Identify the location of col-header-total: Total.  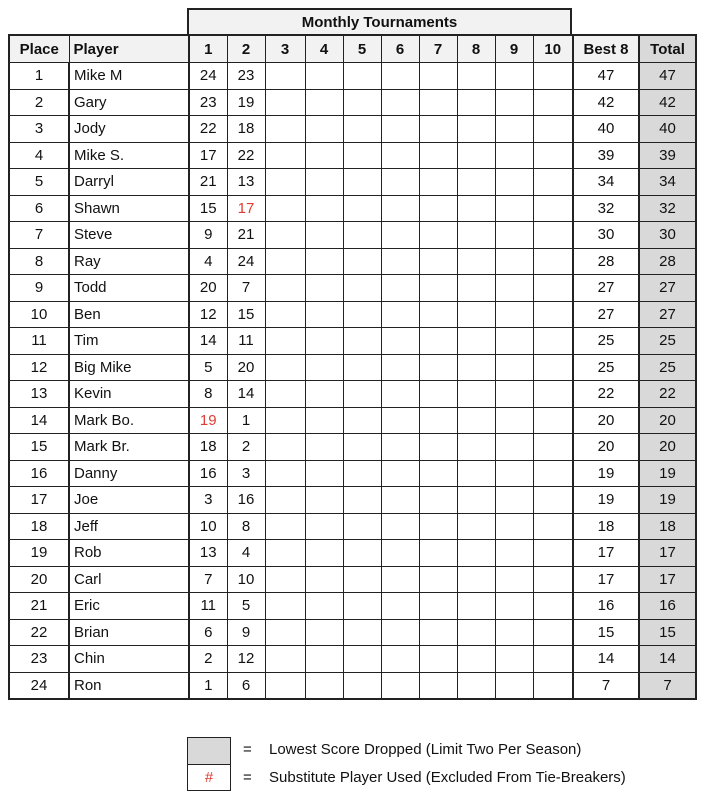
(667, 48).